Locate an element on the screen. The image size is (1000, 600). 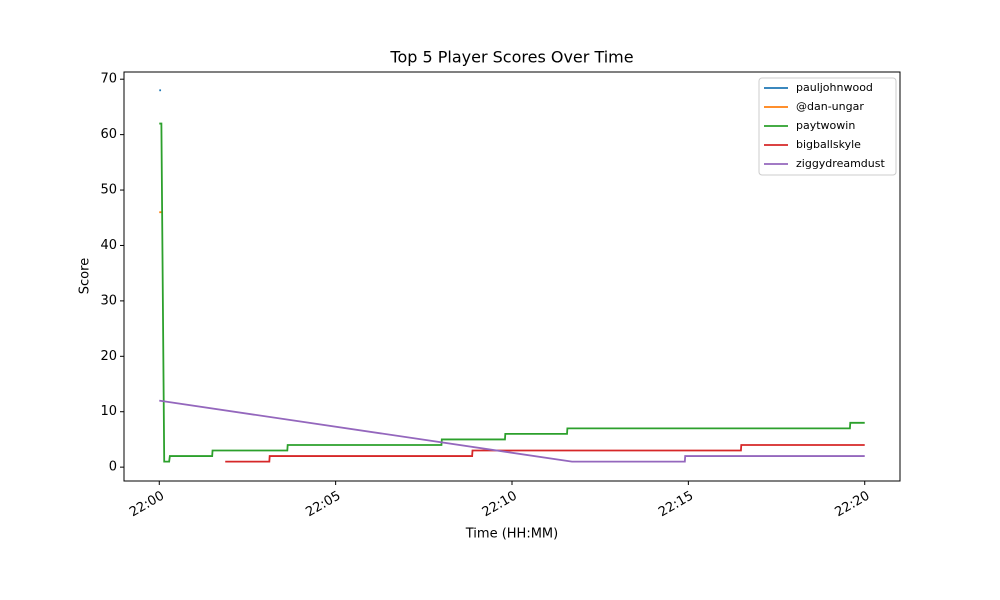
chart-title: Top 5 Player Scores Over Time is located at coordinates (511, 57).